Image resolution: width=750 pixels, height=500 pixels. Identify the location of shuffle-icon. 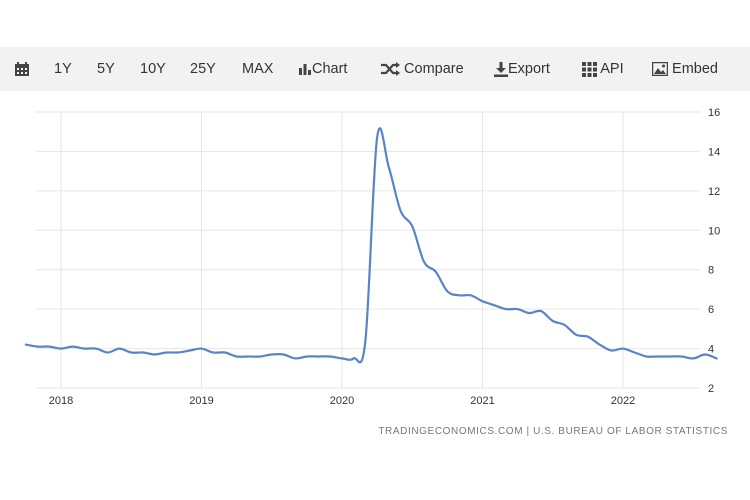
(390, 69).